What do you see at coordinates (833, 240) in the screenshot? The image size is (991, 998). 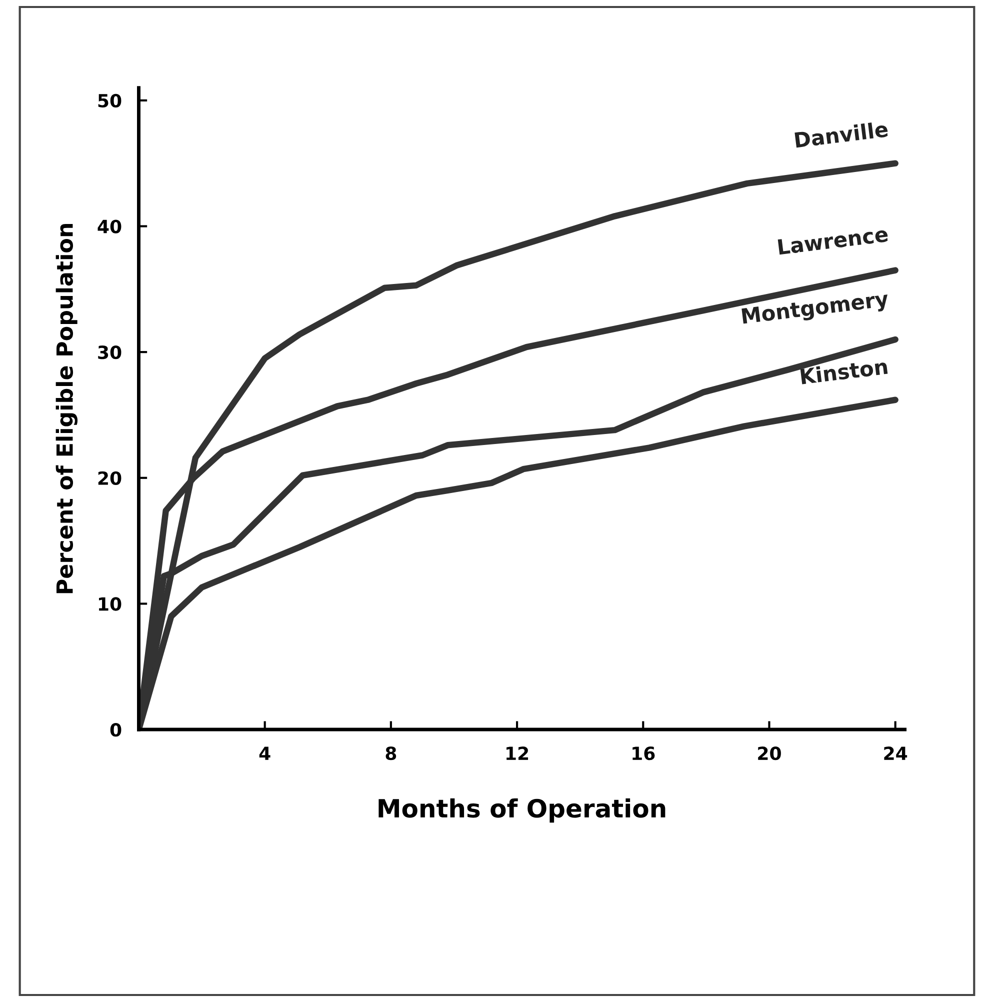 I see `text: Lawrence` at bounding box center [833, 240].